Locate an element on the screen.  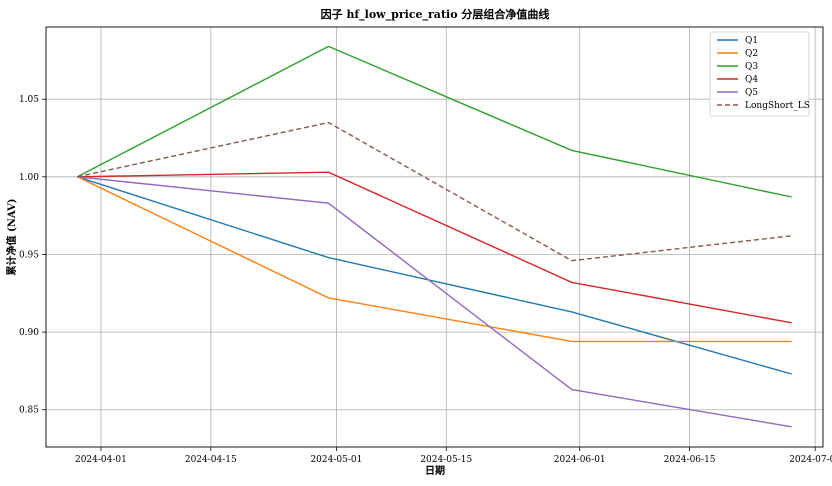
x-tick-label: 2024-04-15 is located at coordinates (211, 460).